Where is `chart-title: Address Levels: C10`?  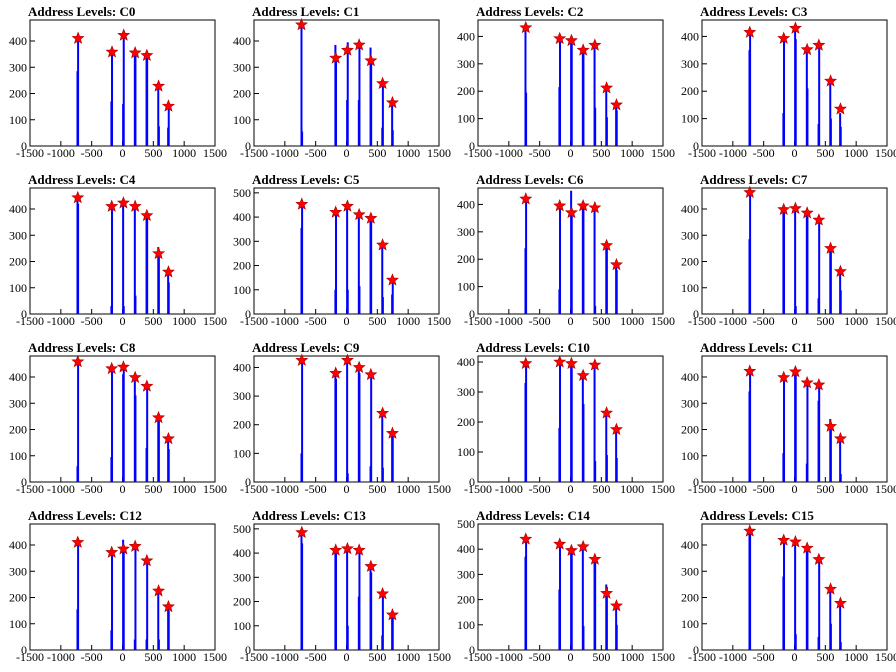
chart-title: Address Levels: C10 is located at coordinates (533, 347).